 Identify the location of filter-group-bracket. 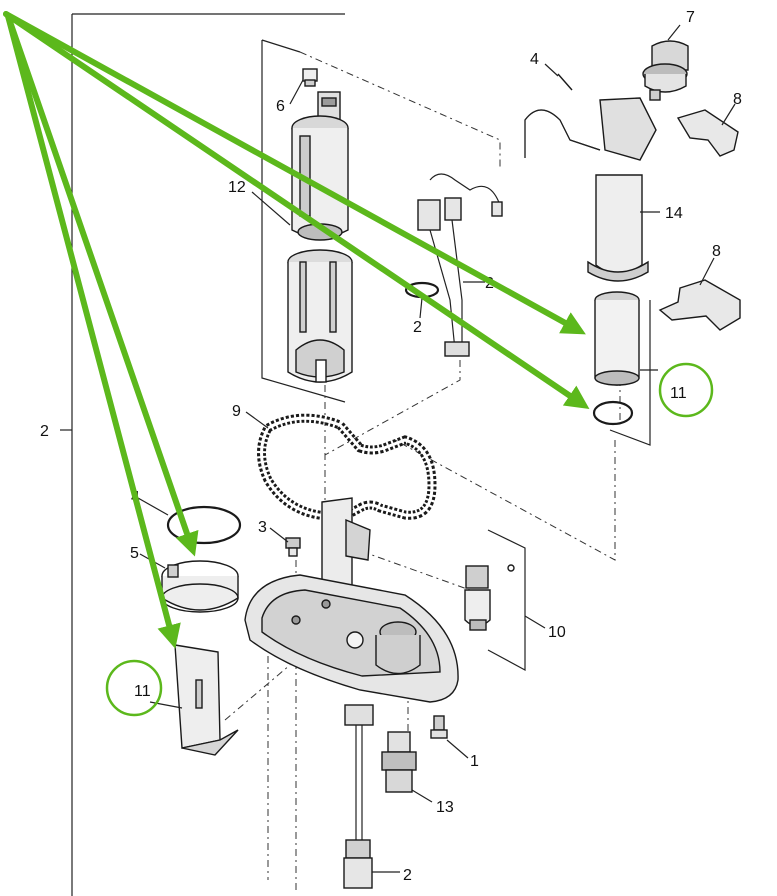
(522, 430).